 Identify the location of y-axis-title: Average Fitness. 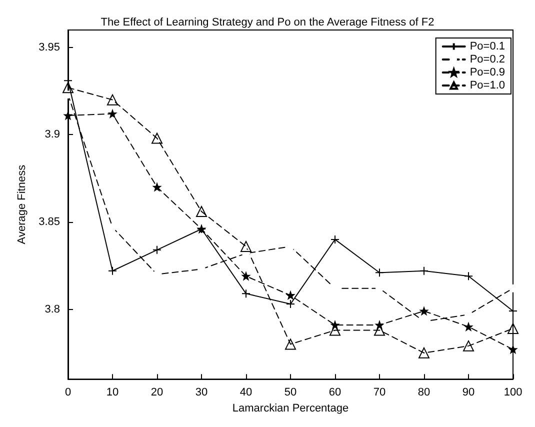
(22, 204).